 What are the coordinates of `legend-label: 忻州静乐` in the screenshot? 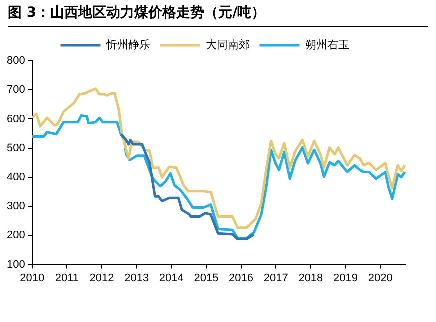 It's located at (127, 45).